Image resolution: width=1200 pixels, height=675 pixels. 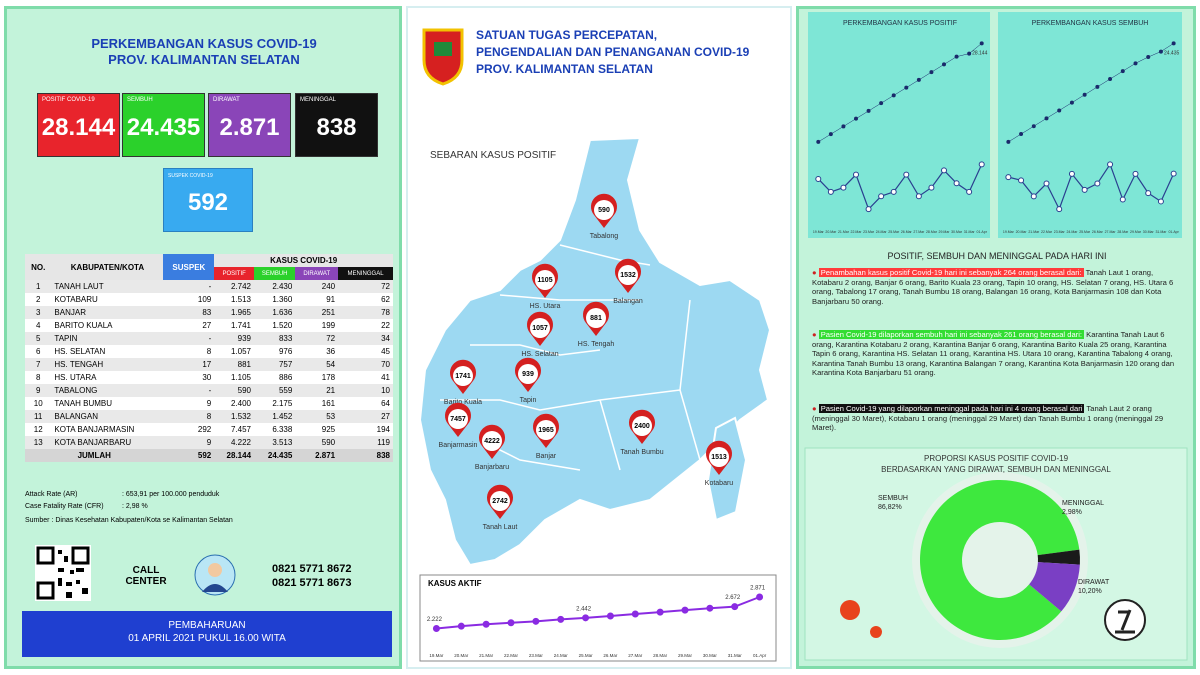 I want to click on table-cell: KOTA BANJARMASIN, so click(x=94, y=429).